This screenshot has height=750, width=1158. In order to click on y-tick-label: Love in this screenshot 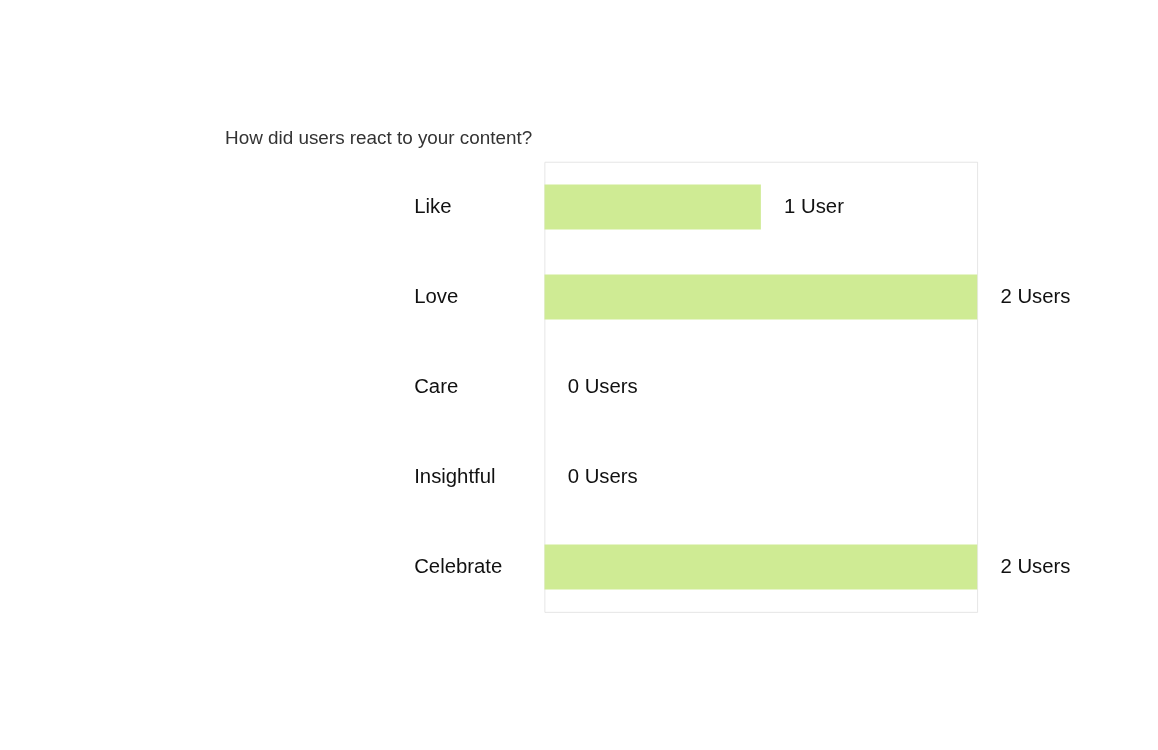, I will do `click(436, 295)`.